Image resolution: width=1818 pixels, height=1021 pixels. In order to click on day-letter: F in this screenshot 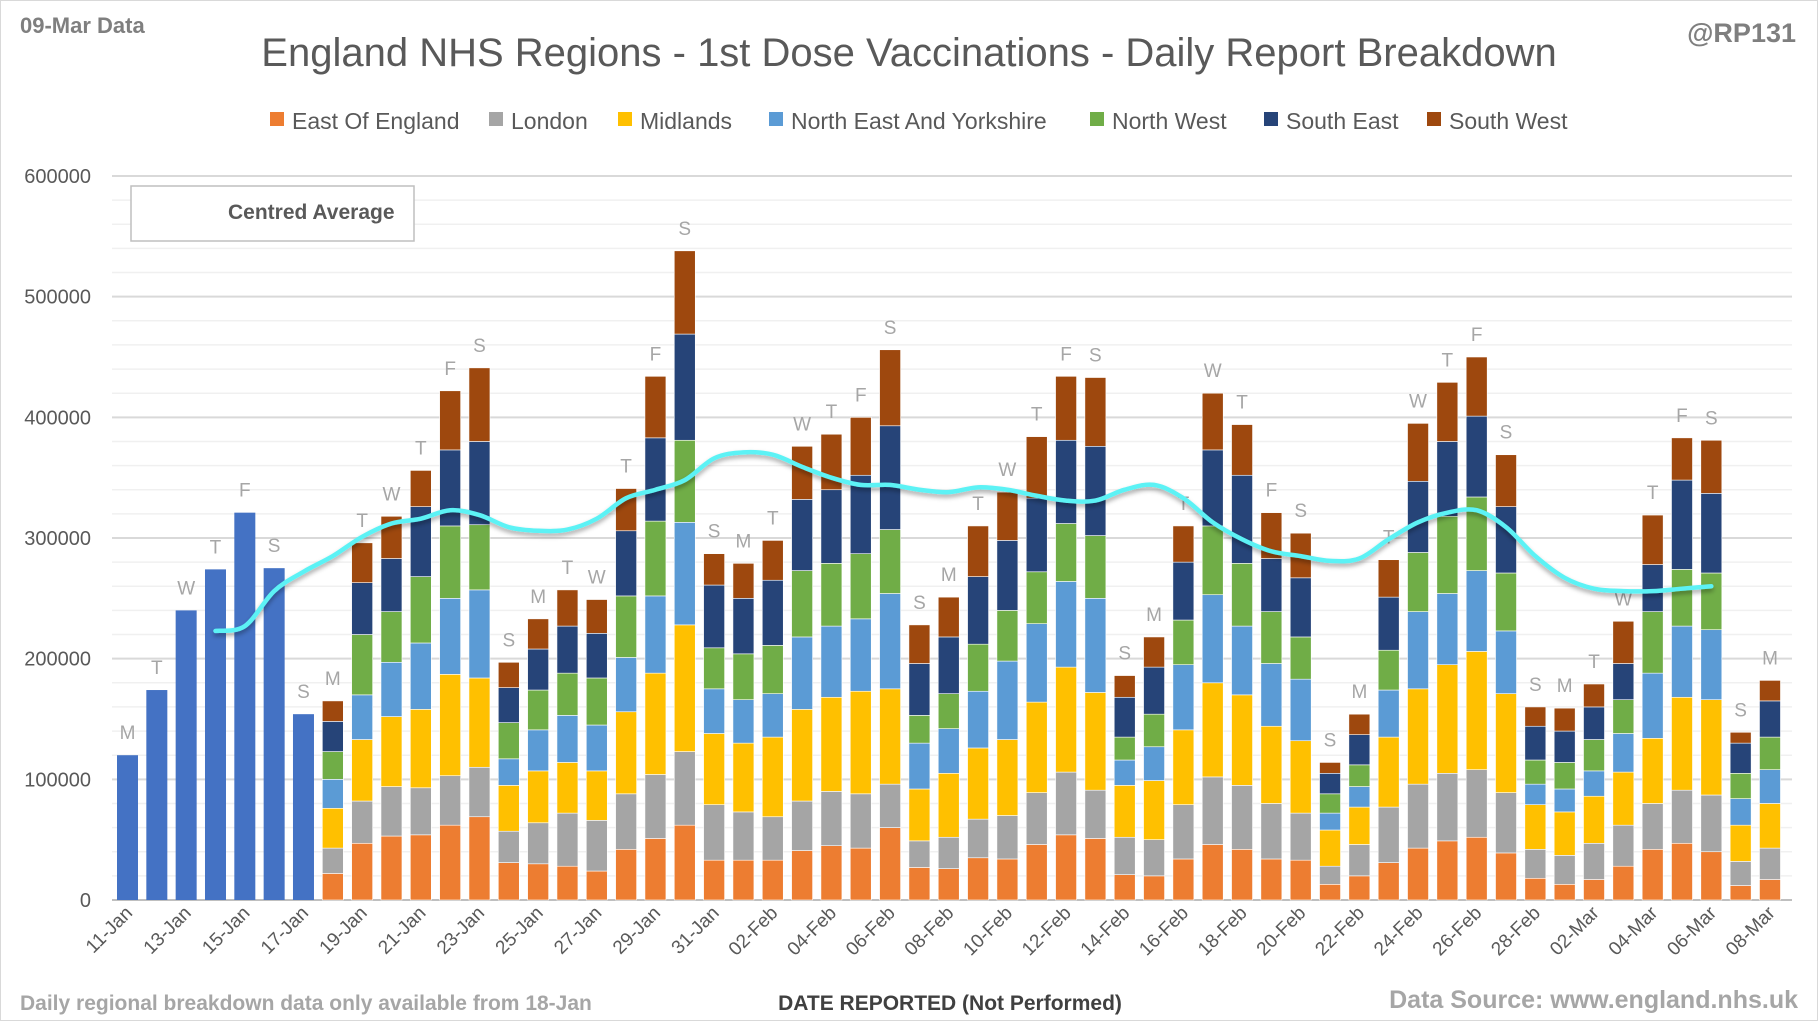, I will do `click(1272, 491)`.